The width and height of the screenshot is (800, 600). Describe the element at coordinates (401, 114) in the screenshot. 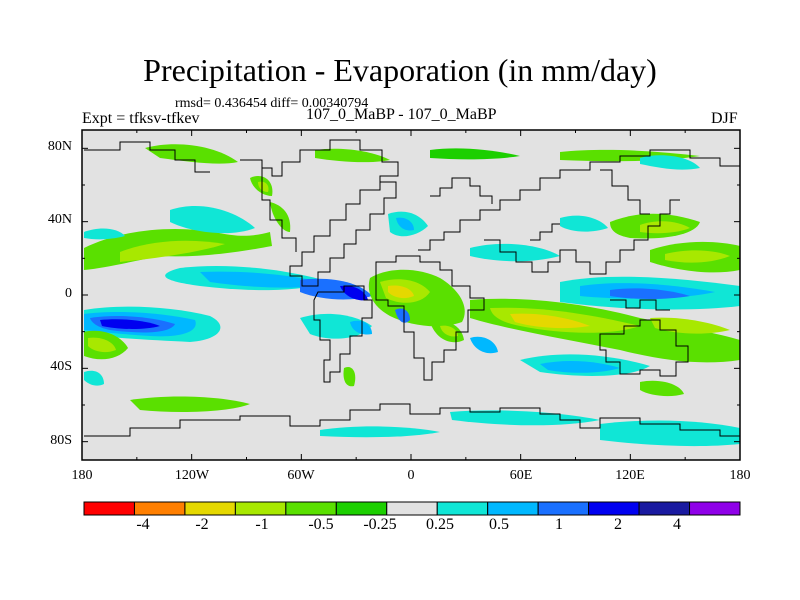

I see `period-label: 107_0_MaBP - 107_0_MaBP` at that location.